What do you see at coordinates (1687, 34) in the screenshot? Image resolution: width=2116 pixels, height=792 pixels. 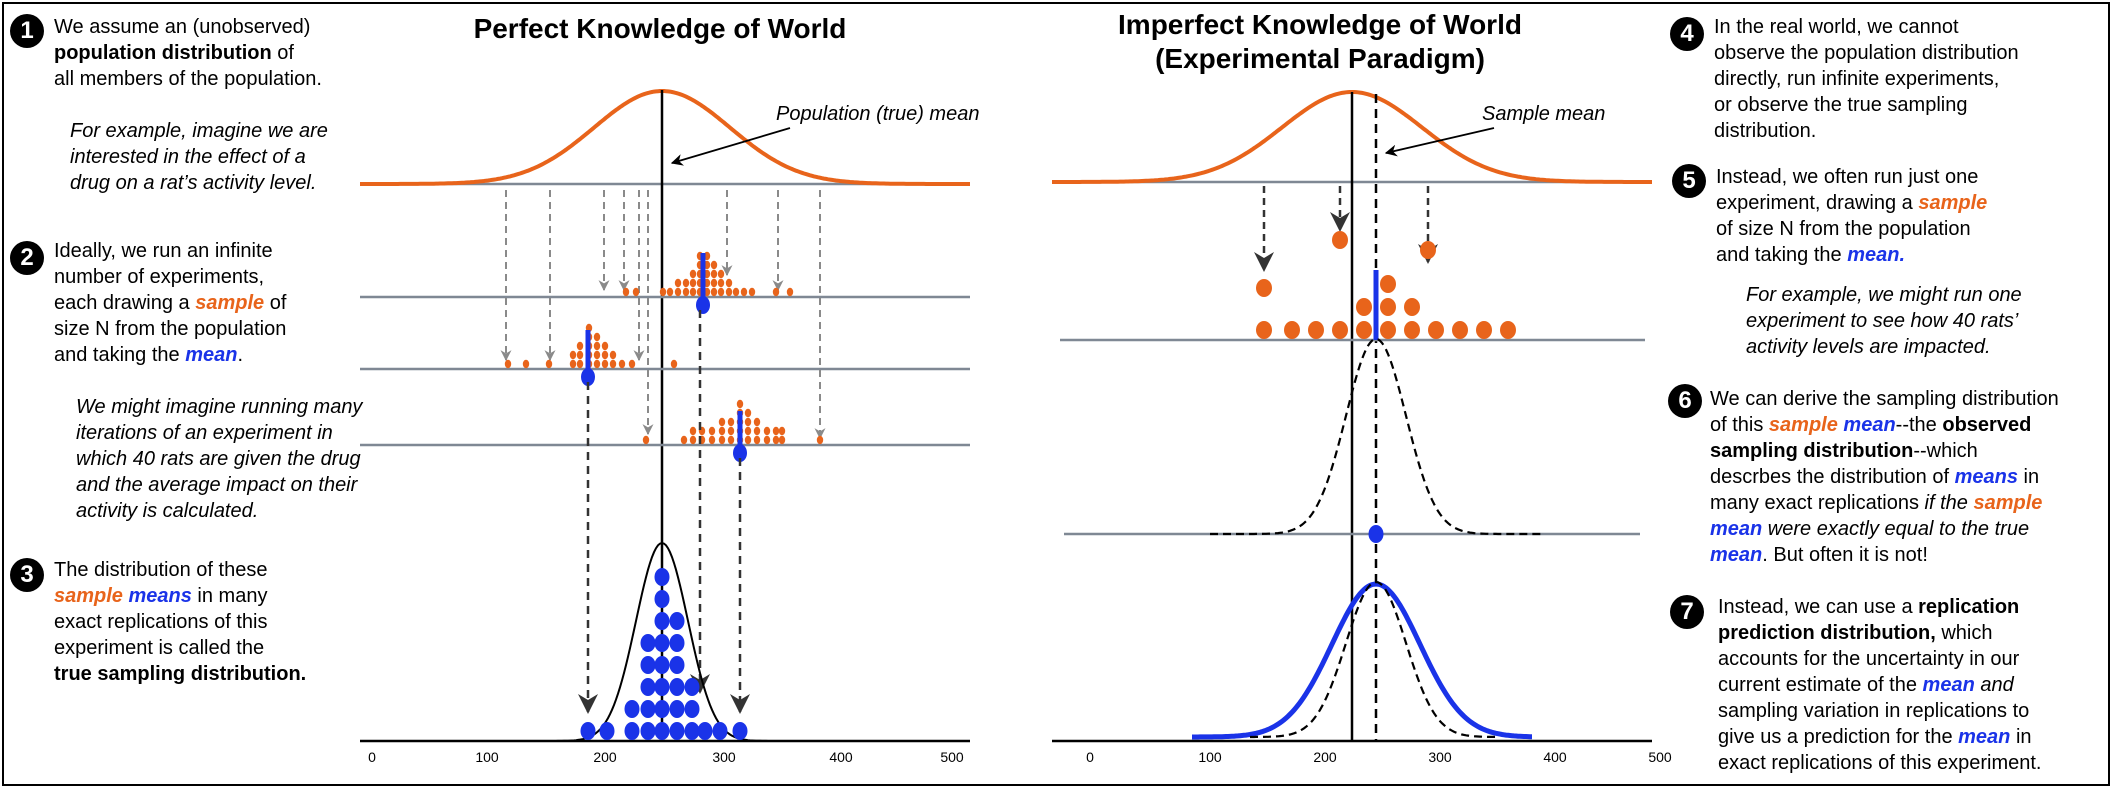 I see `step-4-badge: 4` at bounding box center [1687, 34].